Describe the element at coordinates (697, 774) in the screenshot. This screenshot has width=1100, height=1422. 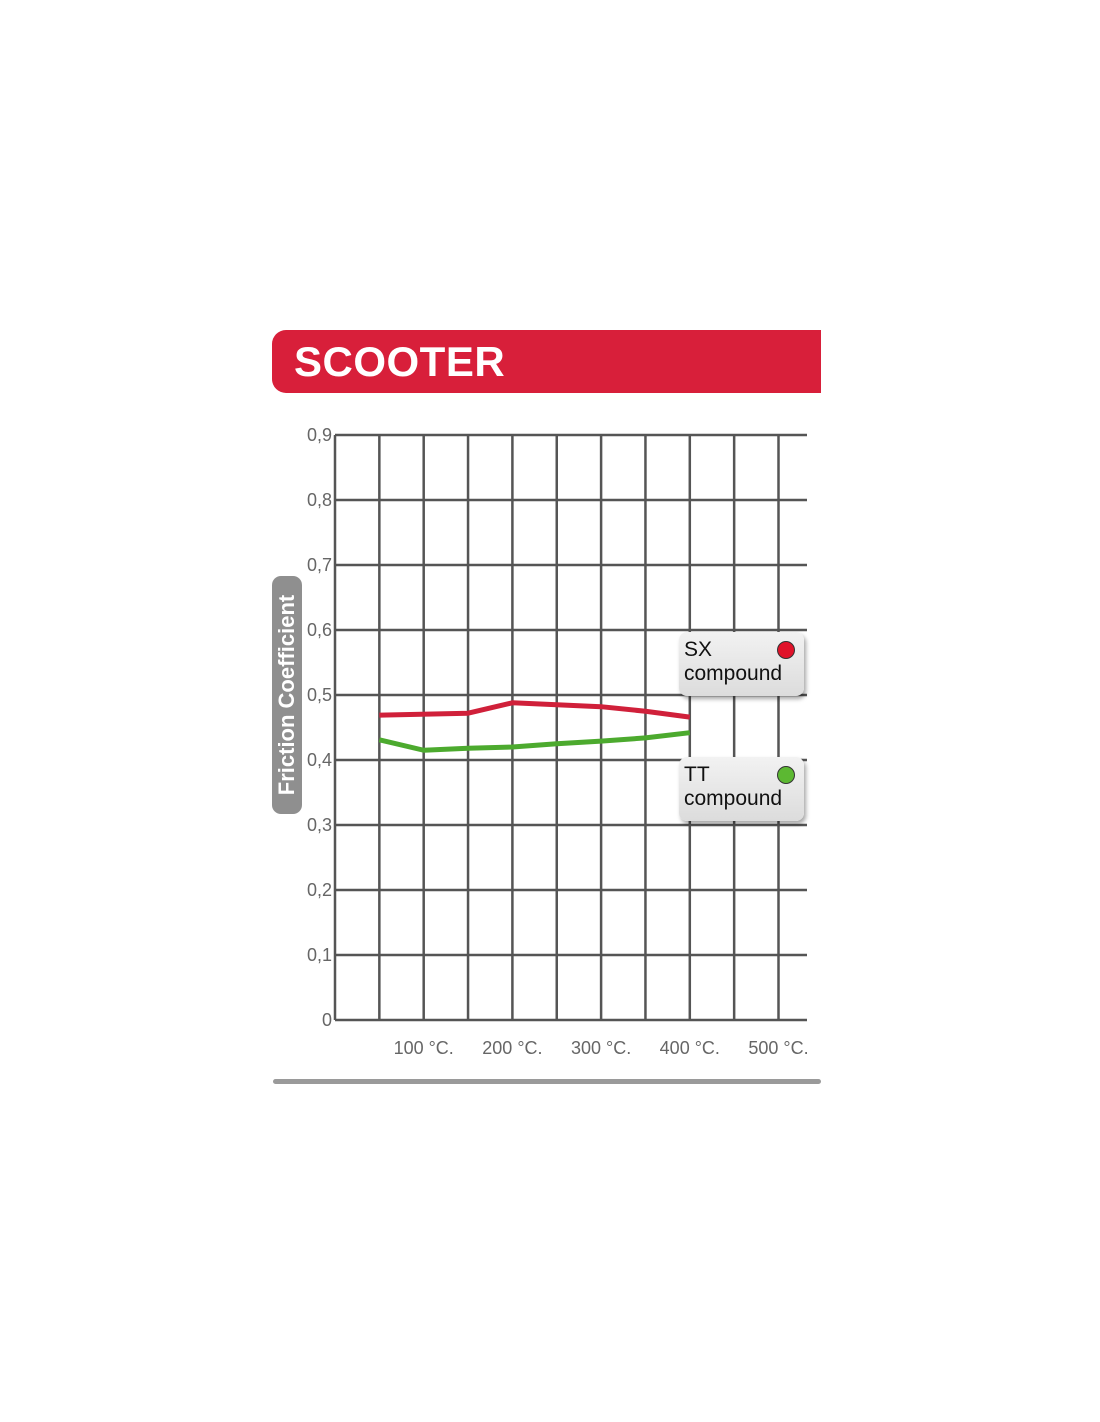
I see `legend-tt-name: TT` at that location.